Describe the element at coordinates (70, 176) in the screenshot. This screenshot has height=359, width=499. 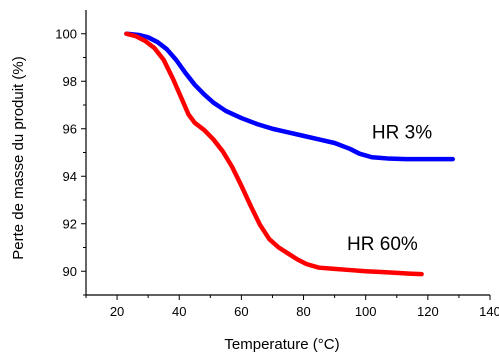
I see `y-tick-label: 94` at that location.